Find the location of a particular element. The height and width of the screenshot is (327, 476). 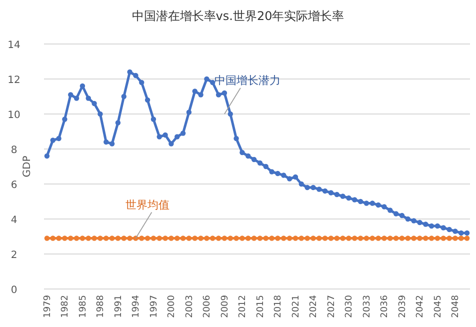

x-tick-label: 1991 is located at coordinates (119, 306).